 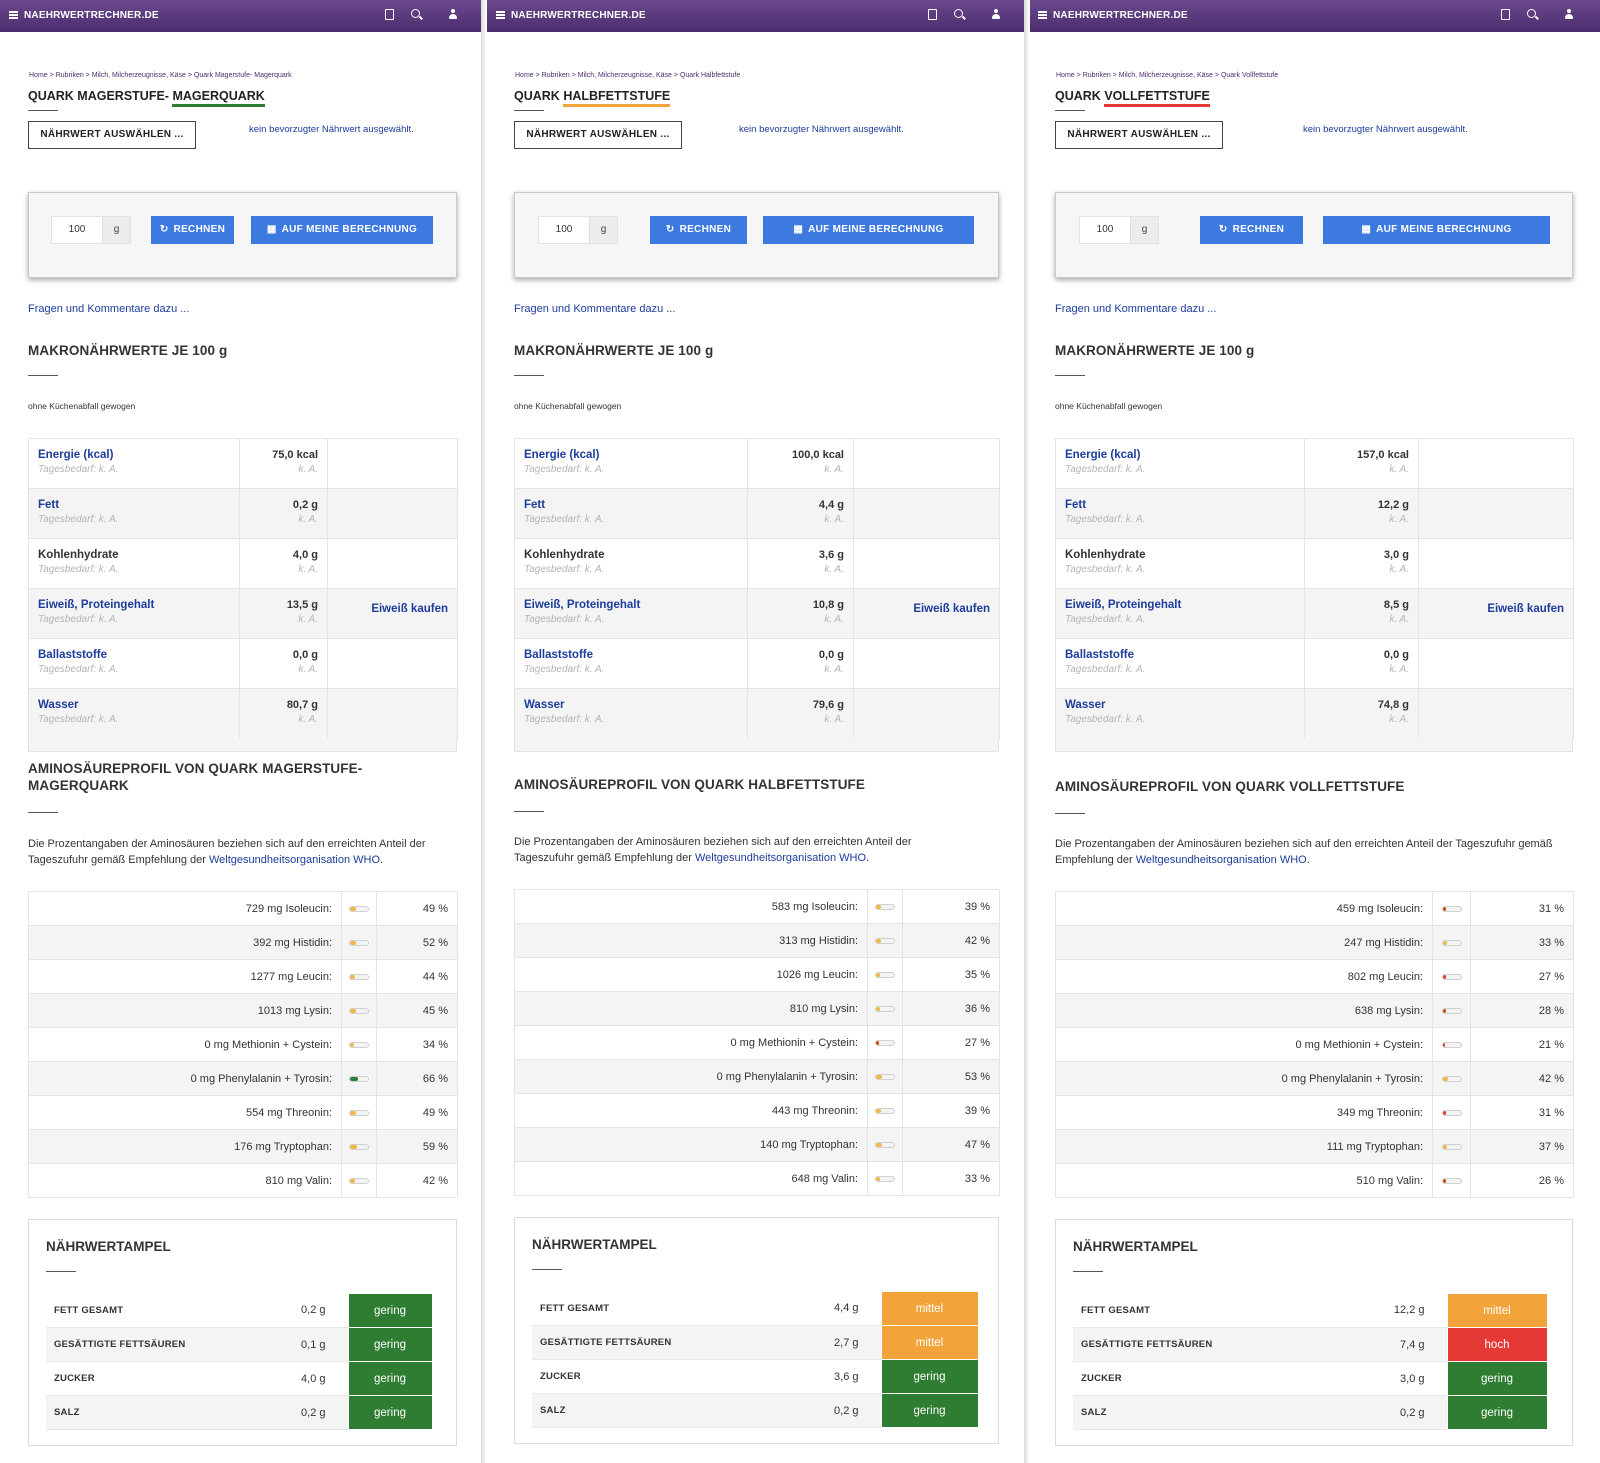 I want to click on table-row: 247 mg Histidin: 33 %, so click(x=1314, y=942).